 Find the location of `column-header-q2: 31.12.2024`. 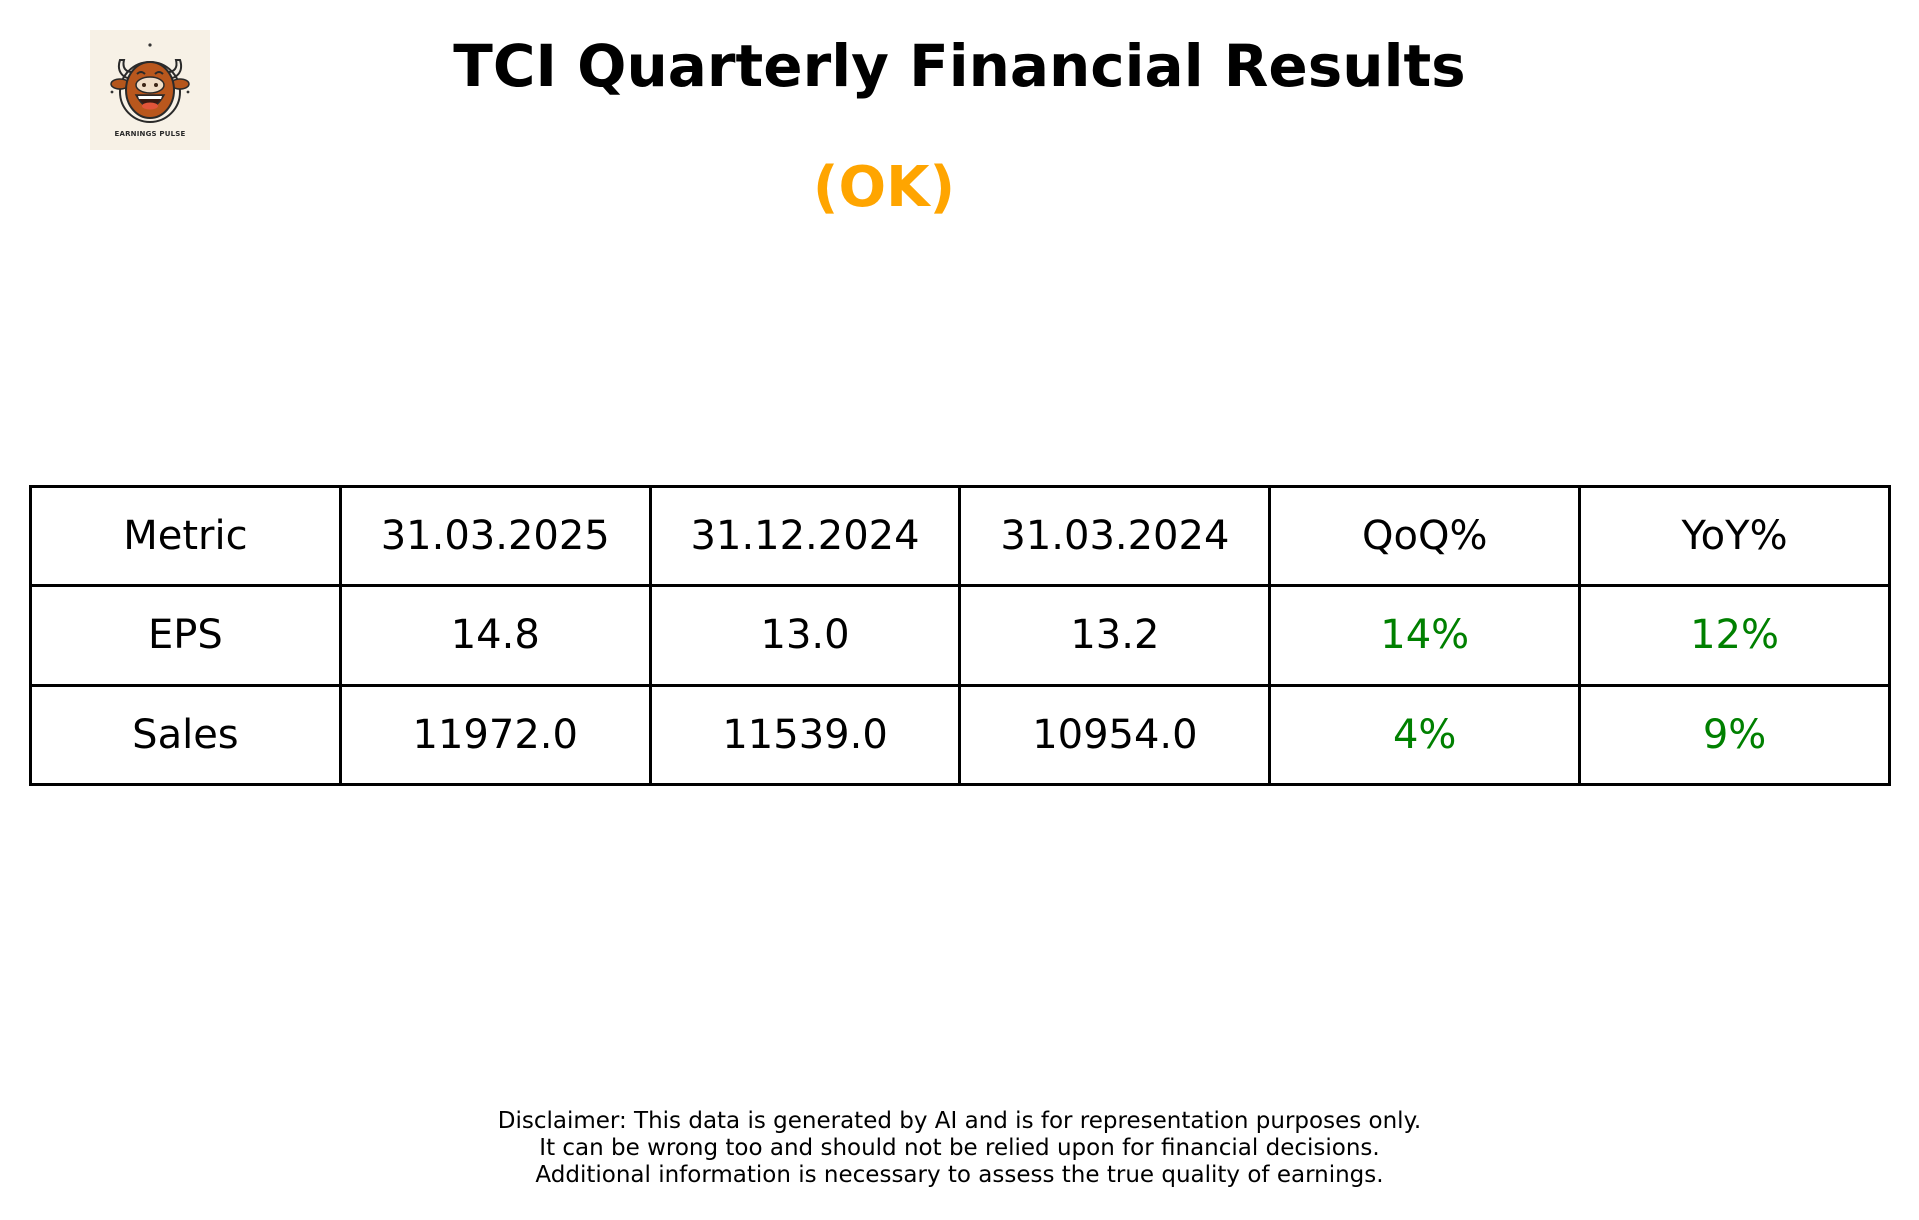

column-header-q2: 31.12.2024 is located at coordinates (805, 536).